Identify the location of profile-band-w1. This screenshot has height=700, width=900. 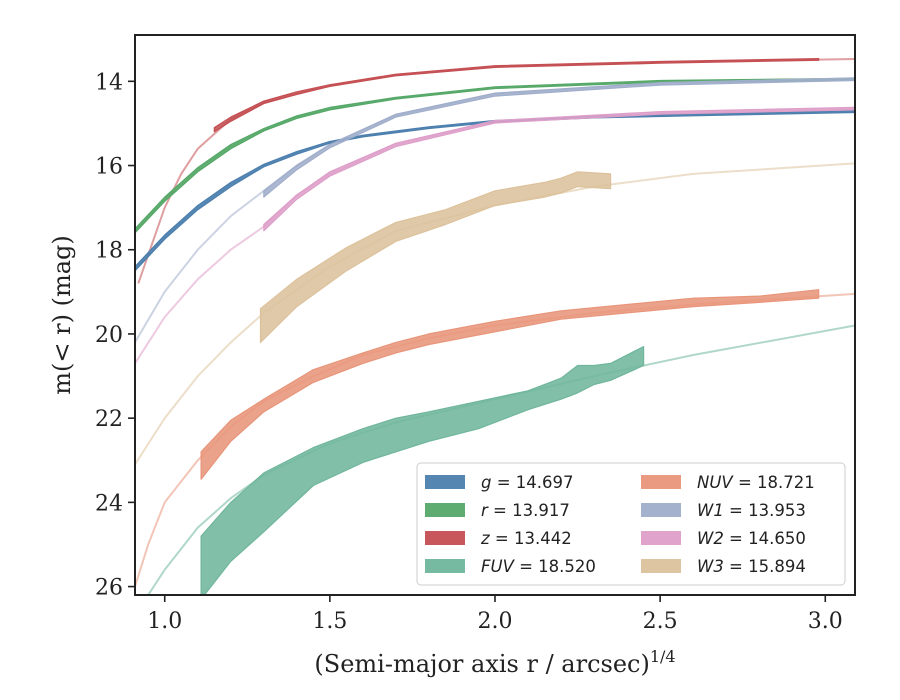
(559, 137).